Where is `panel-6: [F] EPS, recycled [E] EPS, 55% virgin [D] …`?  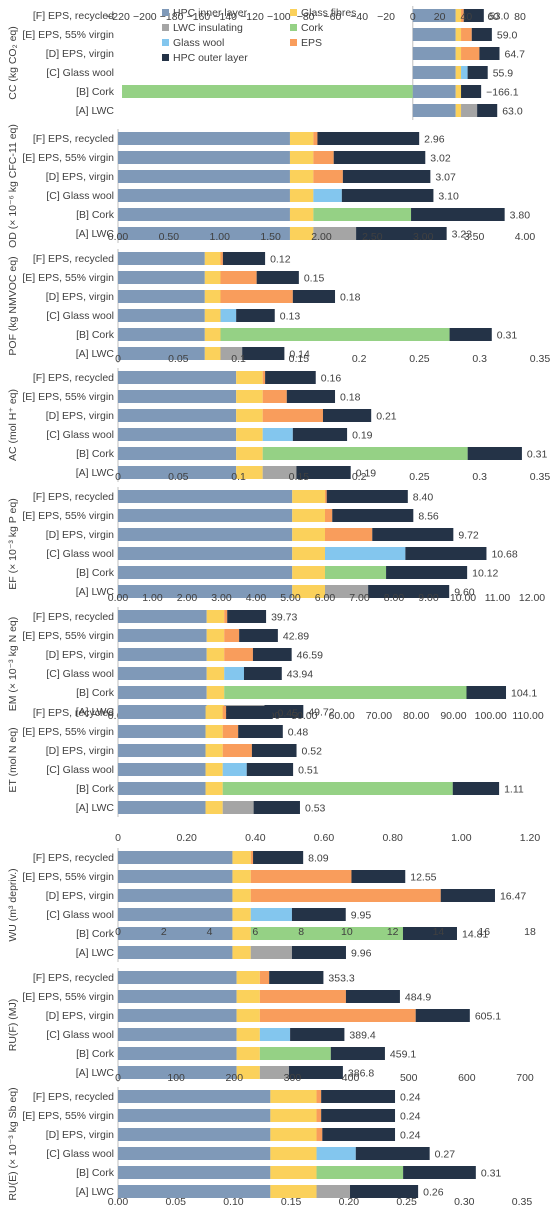 panel-6: [F] EPS, recycled [E] EPS, 55% virgin [D] … is located at coordinates (273, 773).